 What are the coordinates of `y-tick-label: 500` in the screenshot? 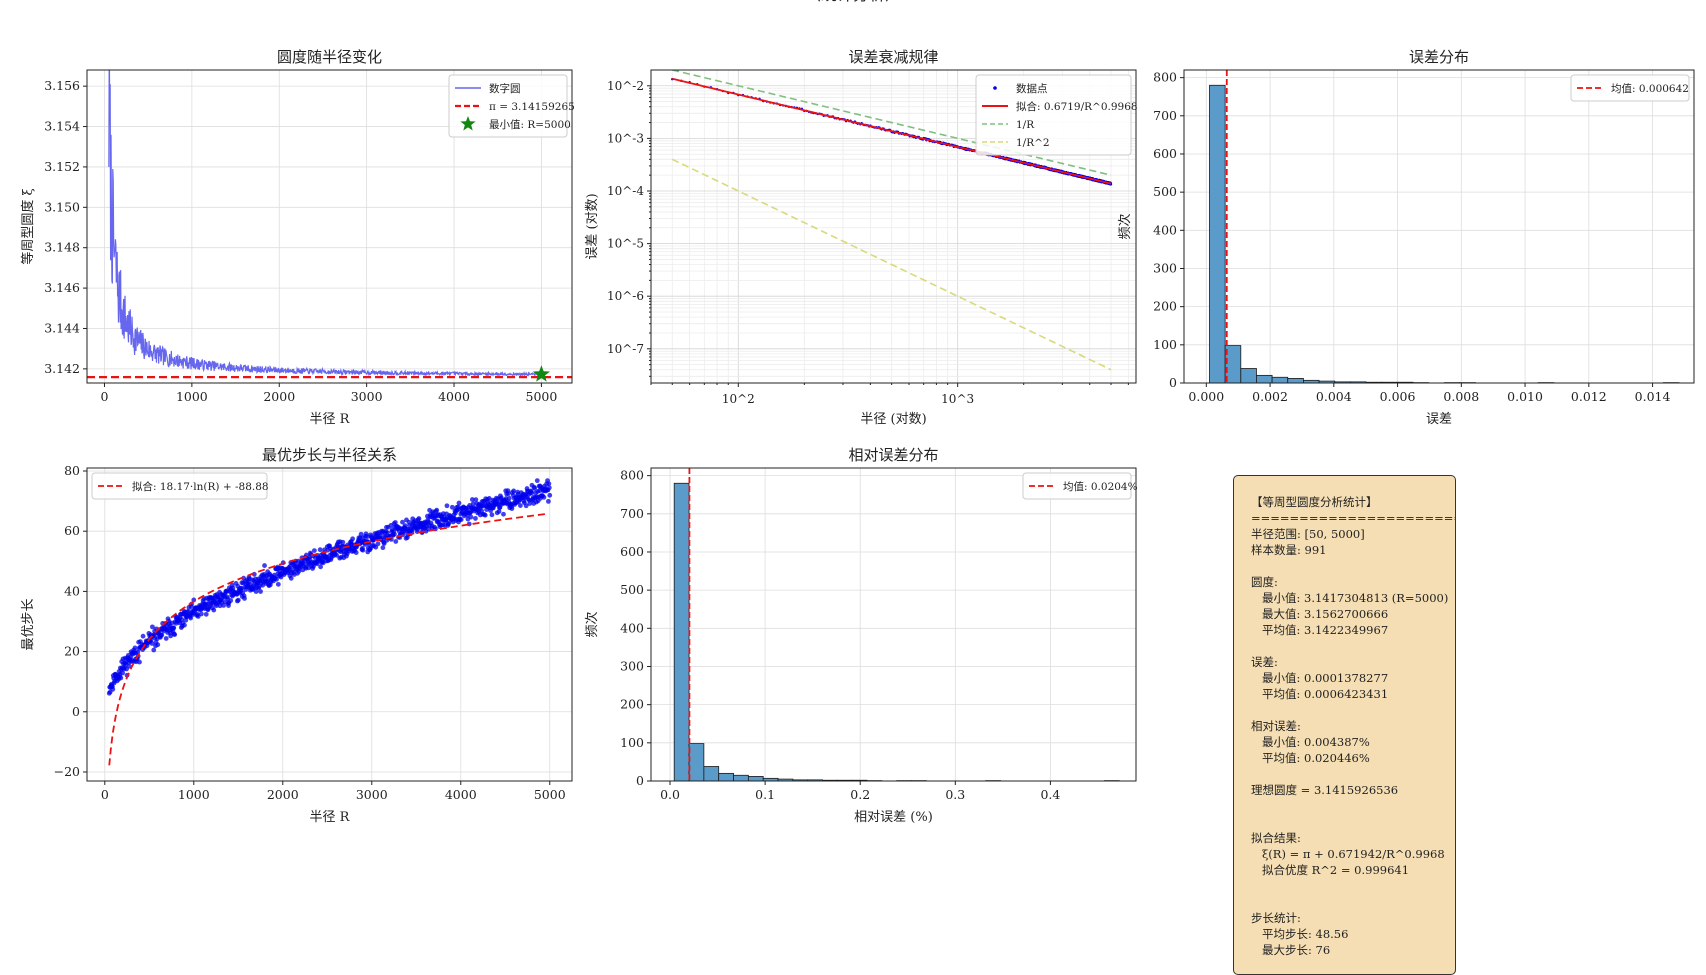 It's located at (1165, 191).